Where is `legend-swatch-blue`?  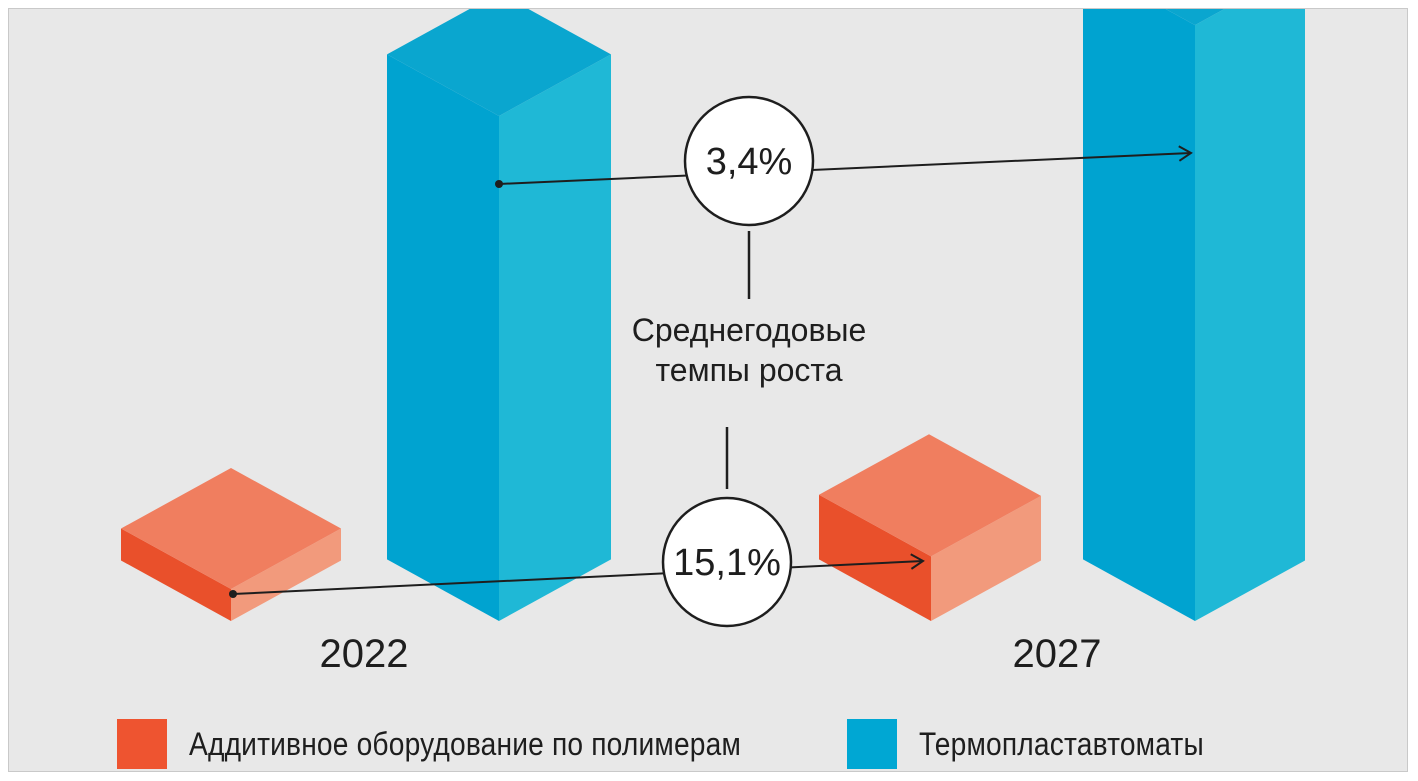
legend-swatch-blue is located at coordinates (872, 744).